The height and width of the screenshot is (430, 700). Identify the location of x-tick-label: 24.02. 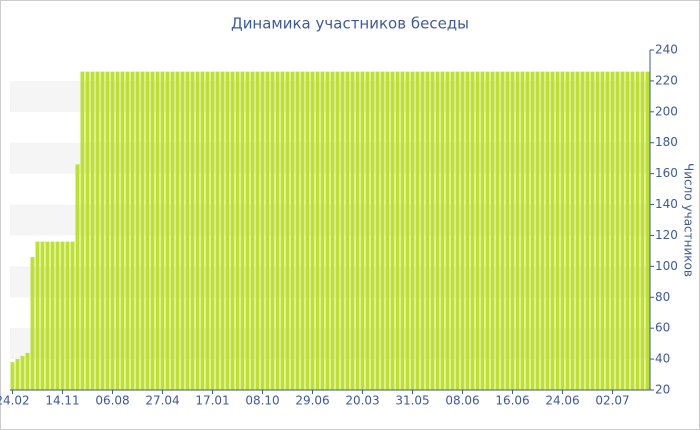
(15, 401).